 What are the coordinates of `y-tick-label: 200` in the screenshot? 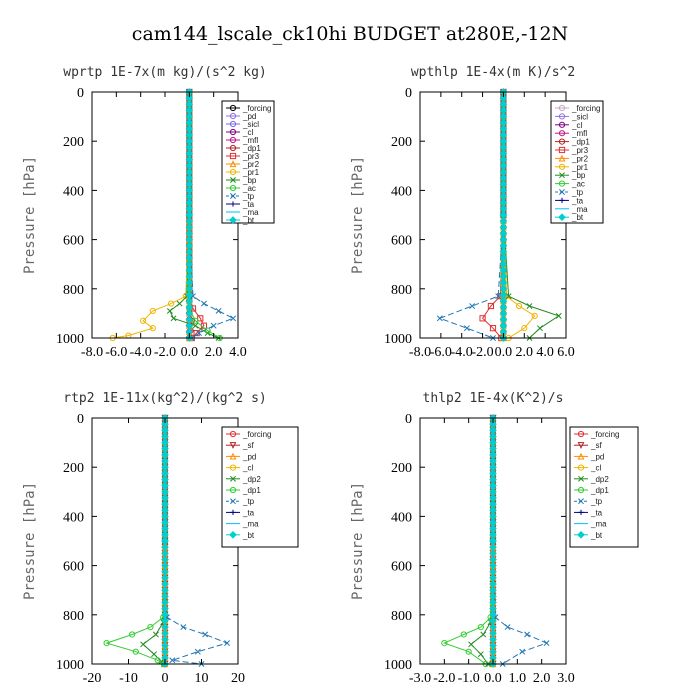 It's located at (401, 468).